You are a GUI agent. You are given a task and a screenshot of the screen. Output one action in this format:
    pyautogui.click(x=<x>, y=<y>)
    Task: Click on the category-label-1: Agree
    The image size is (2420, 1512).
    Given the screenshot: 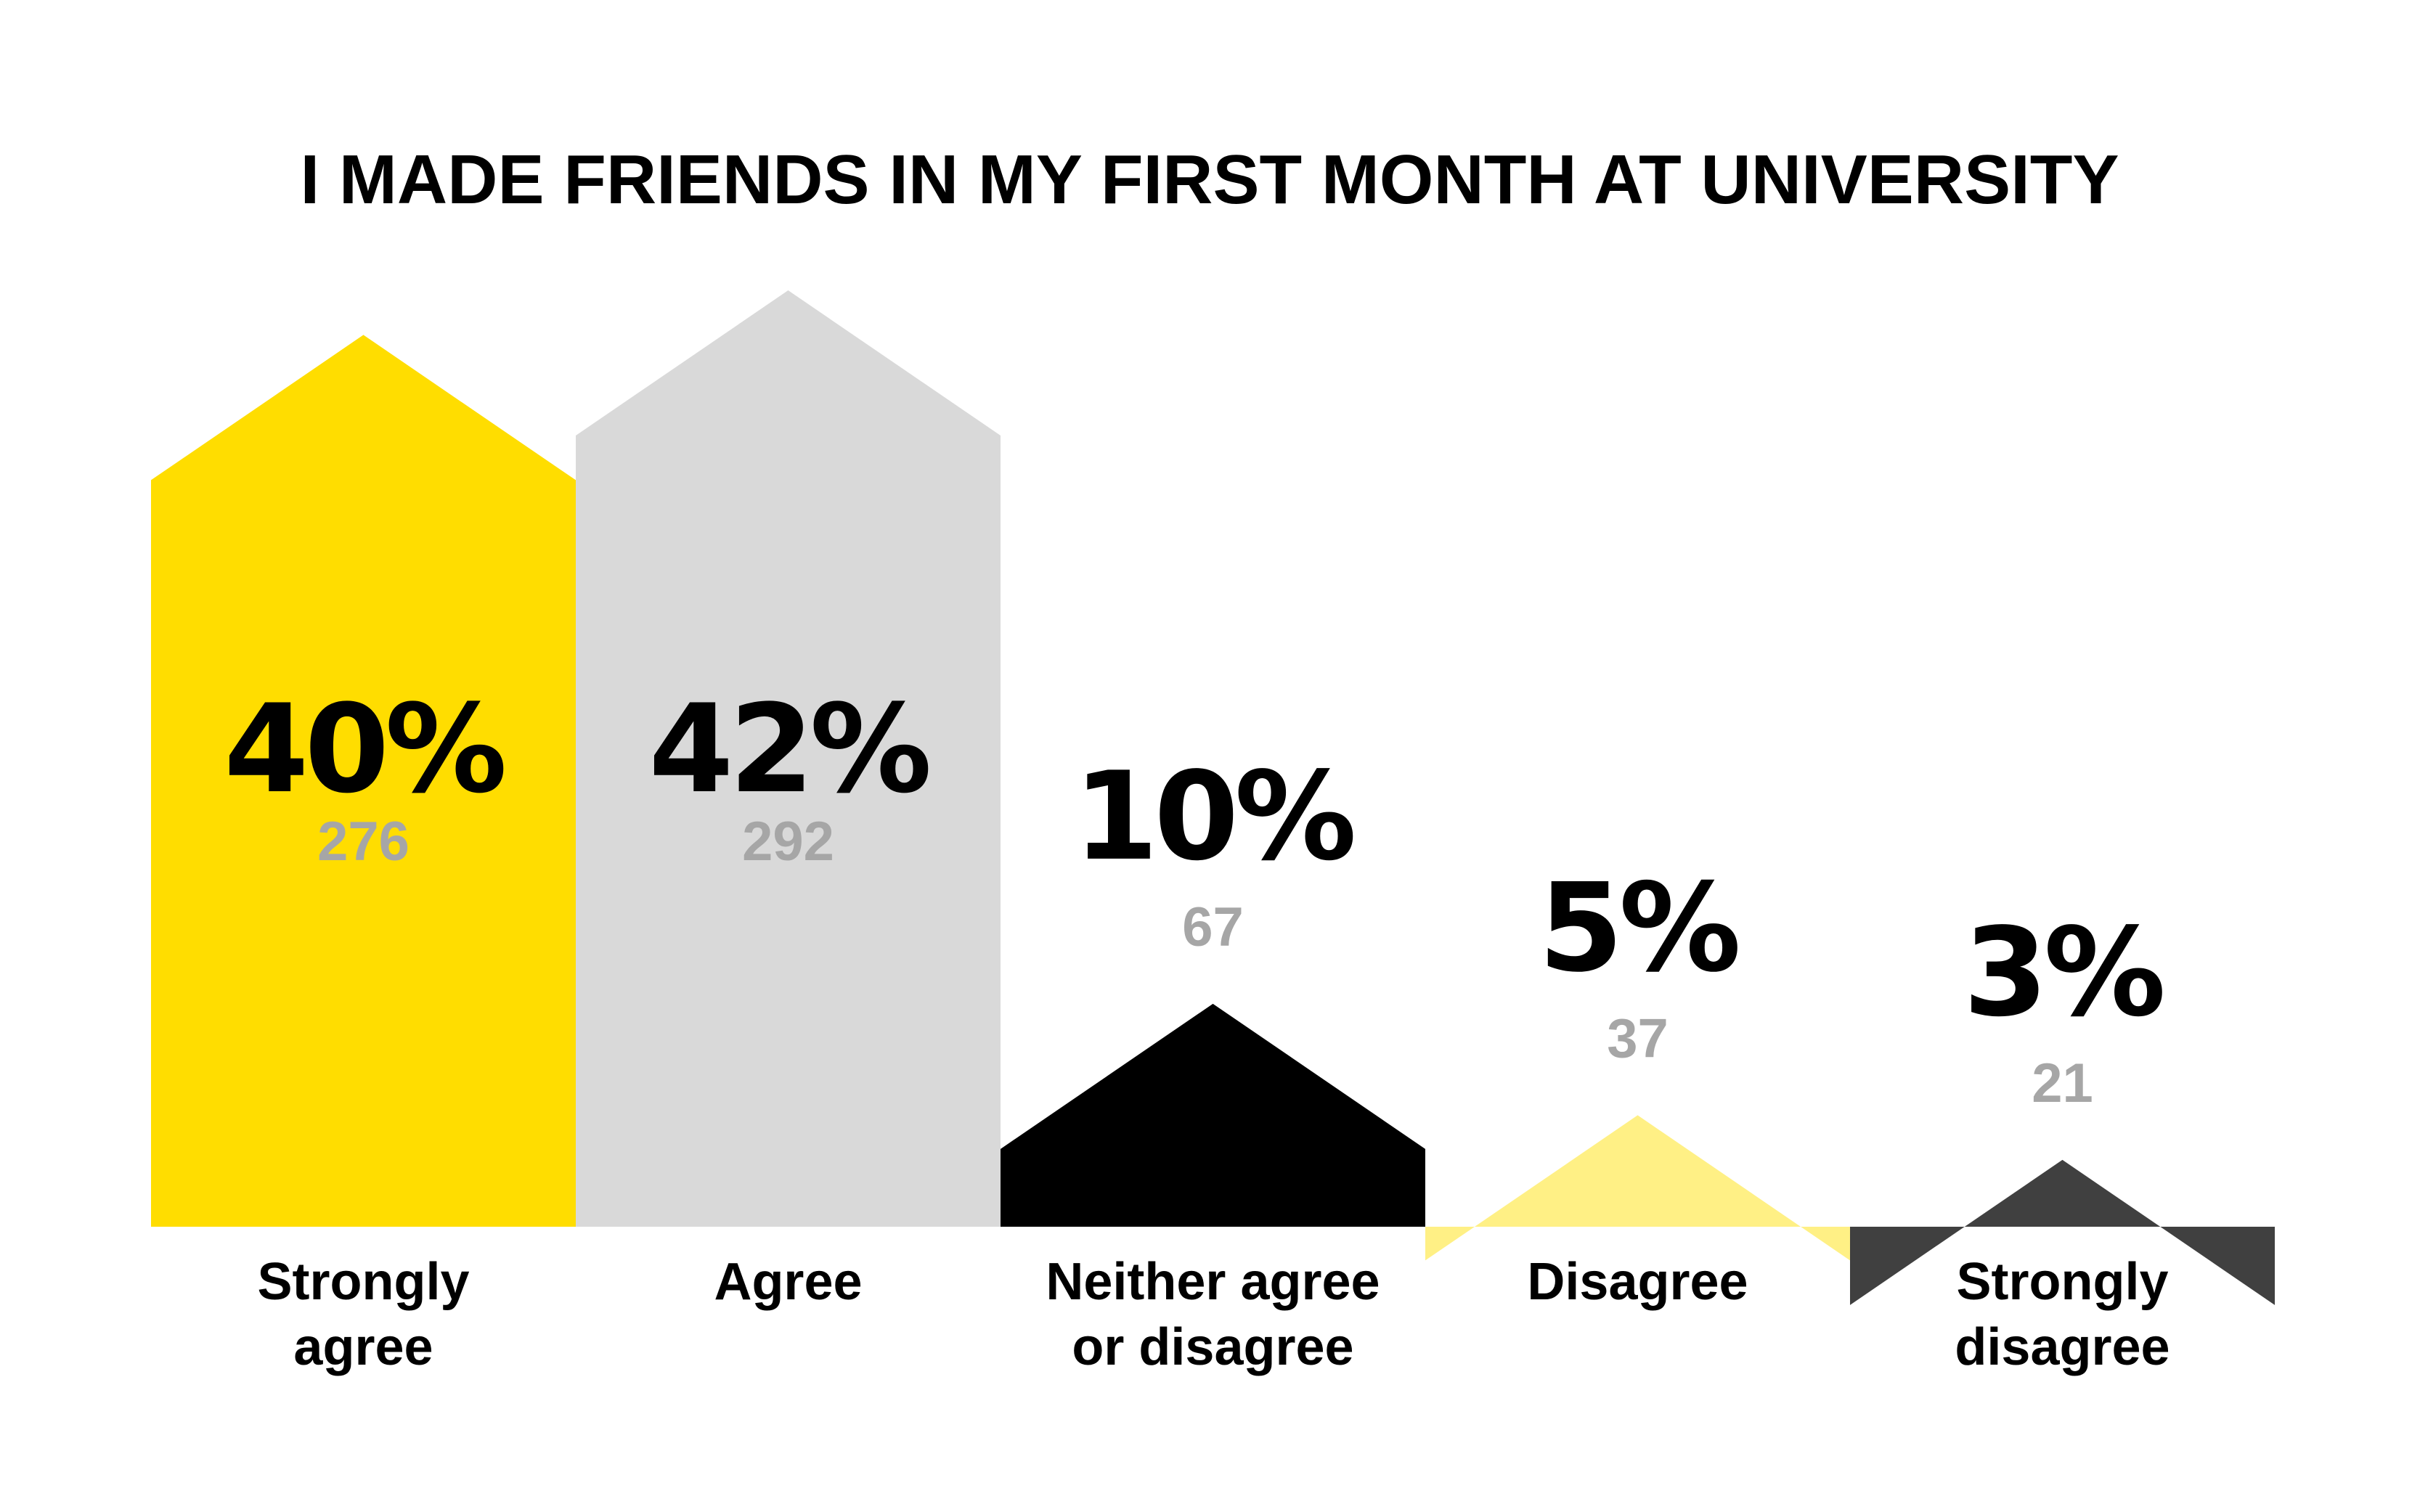 What is the action you would take?
    pyautogui.click(x=788, y=1282)
    